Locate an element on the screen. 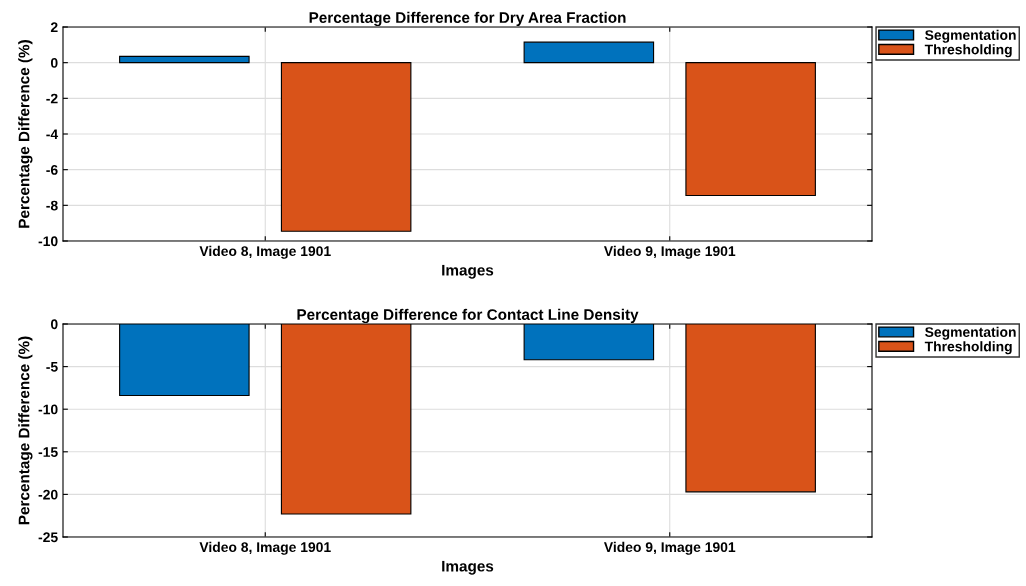 Image resolution: width=1026 pixels, height=586 pixels. y-tick-label: -4 is located at coordinates (52, 134).